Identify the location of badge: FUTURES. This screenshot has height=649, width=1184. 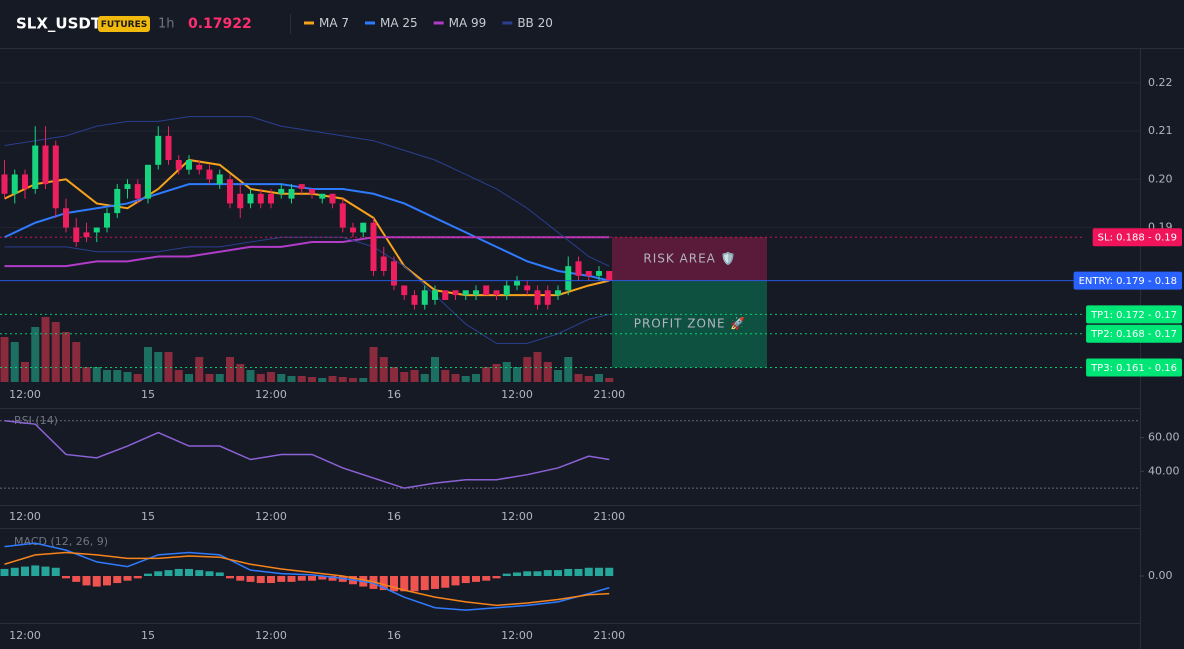
(124, 25).